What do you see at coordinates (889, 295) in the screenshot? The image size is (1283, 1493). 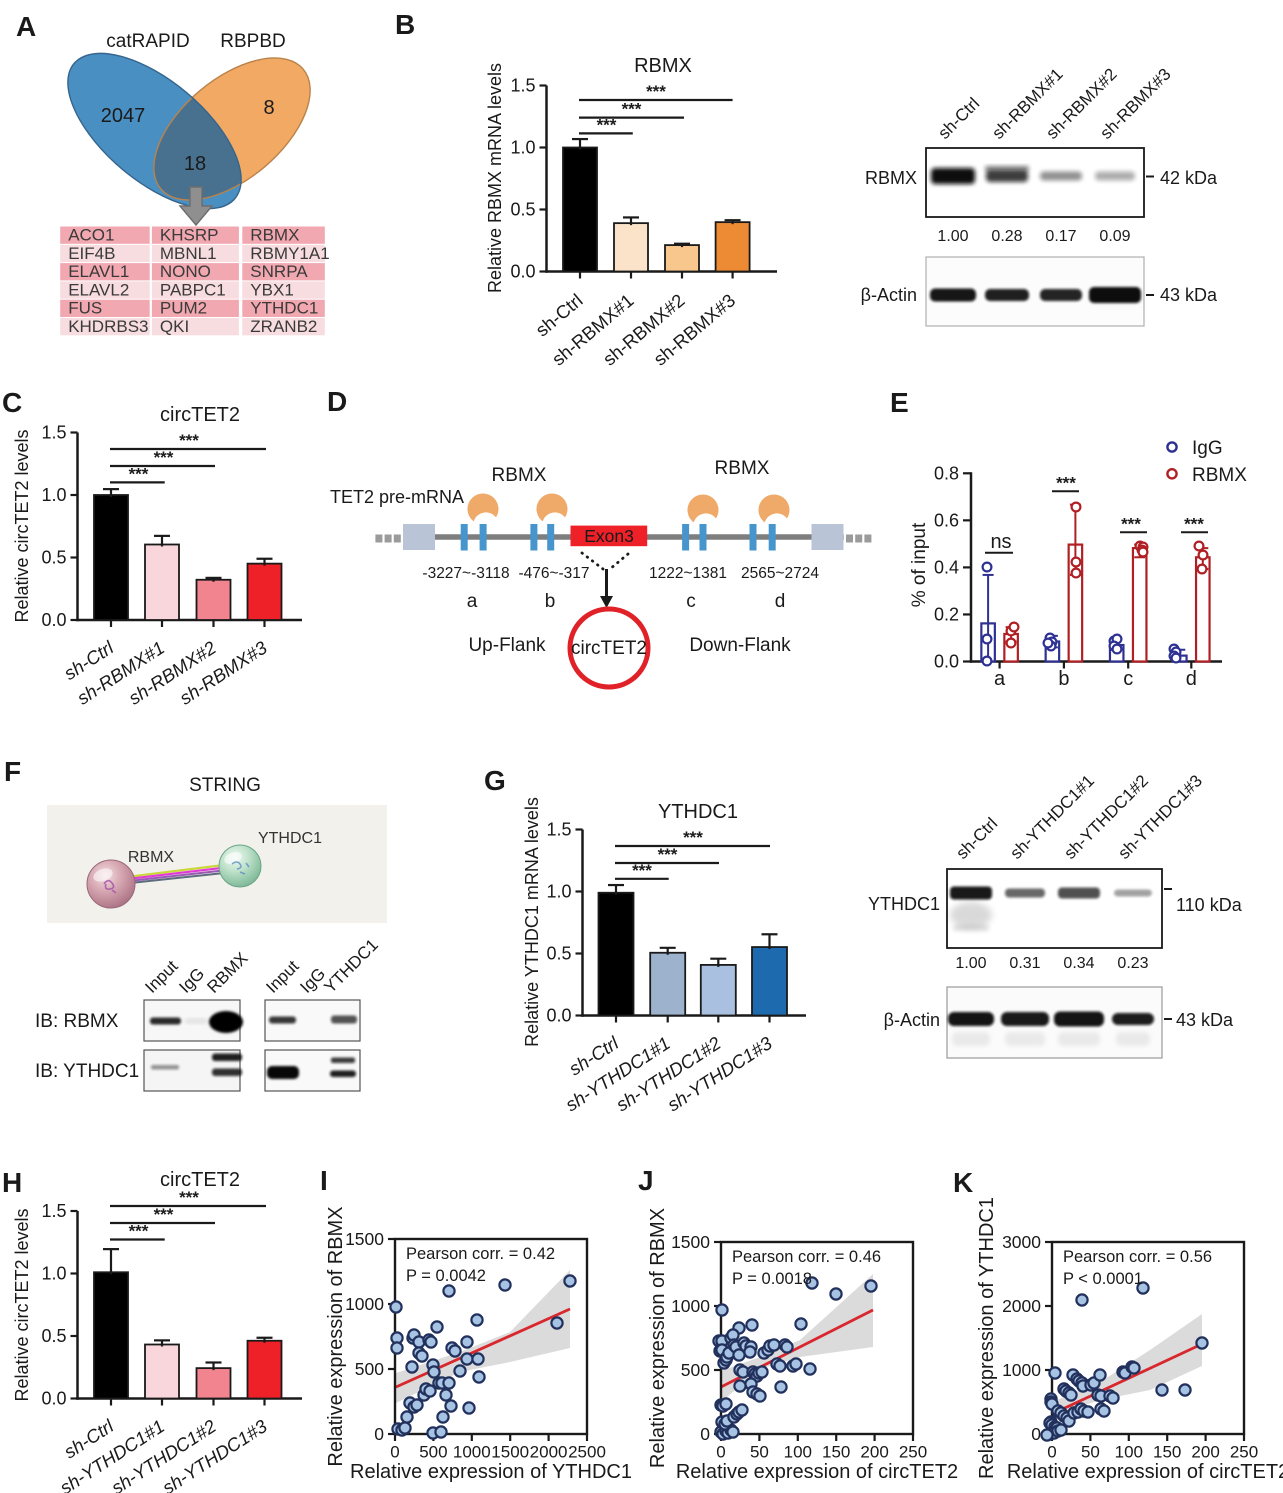 I see `svg-text: β-Actin` at bounding box center [889, 295].